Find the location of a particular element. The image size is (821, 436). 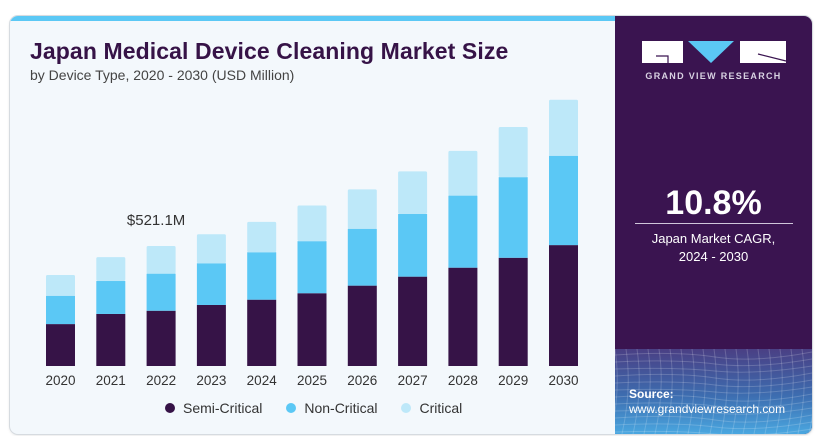

bar-annotation: $521.1M is located at coordinates (156, 220).